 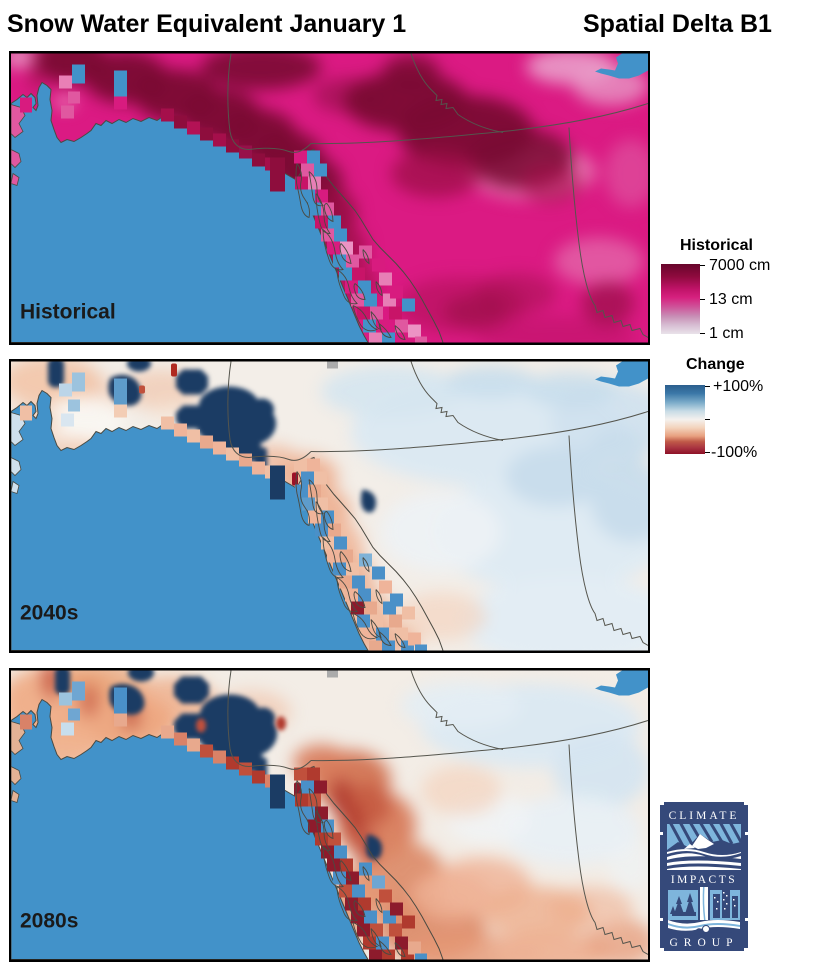 I want to click on svg-text: CLIMATE, so click(x=704, y=816).